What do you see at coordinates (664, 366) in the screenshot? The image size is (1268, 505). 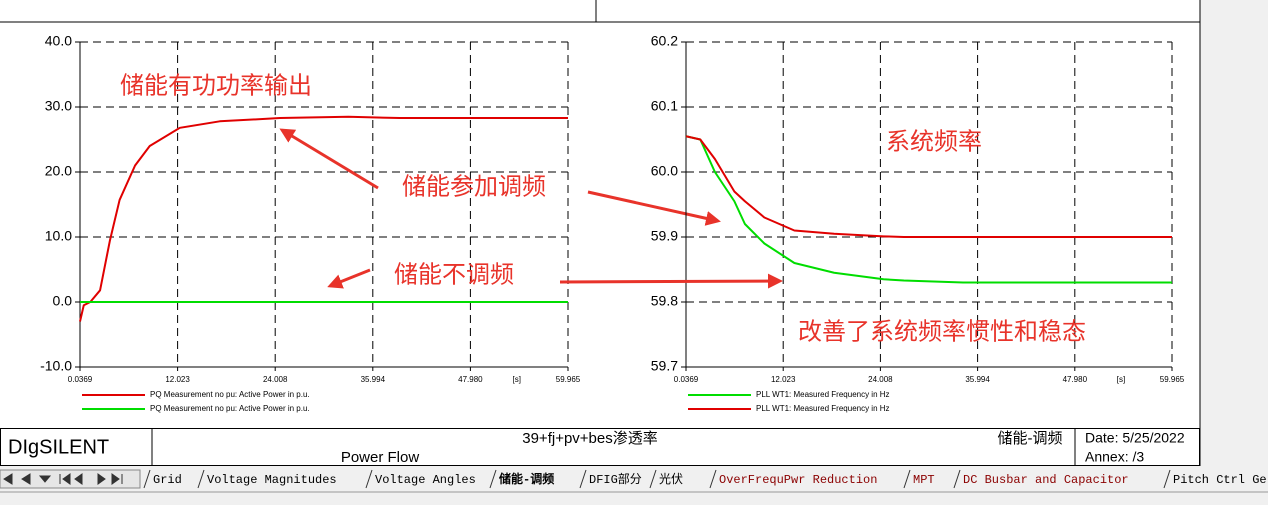 I see `y-tick-label: 59.7` at bounding box center [664, 366].